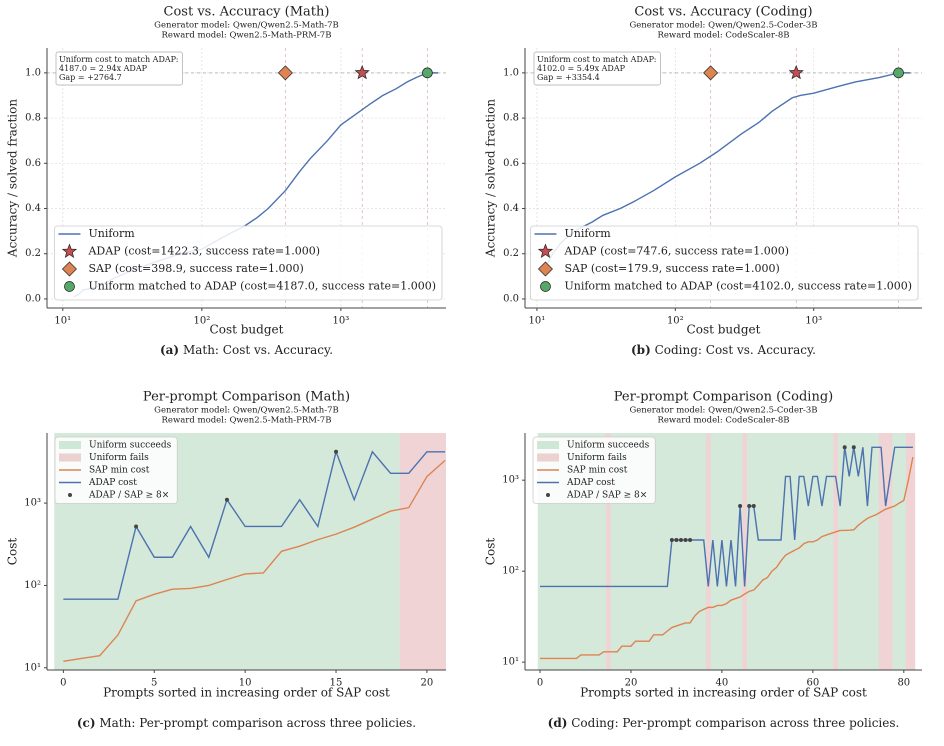 This screenshot has height=746, width=944. I want to click on chart-subtitle: Reward model: Qwen2.5-Math-PRM-7B, so click(247, 36).